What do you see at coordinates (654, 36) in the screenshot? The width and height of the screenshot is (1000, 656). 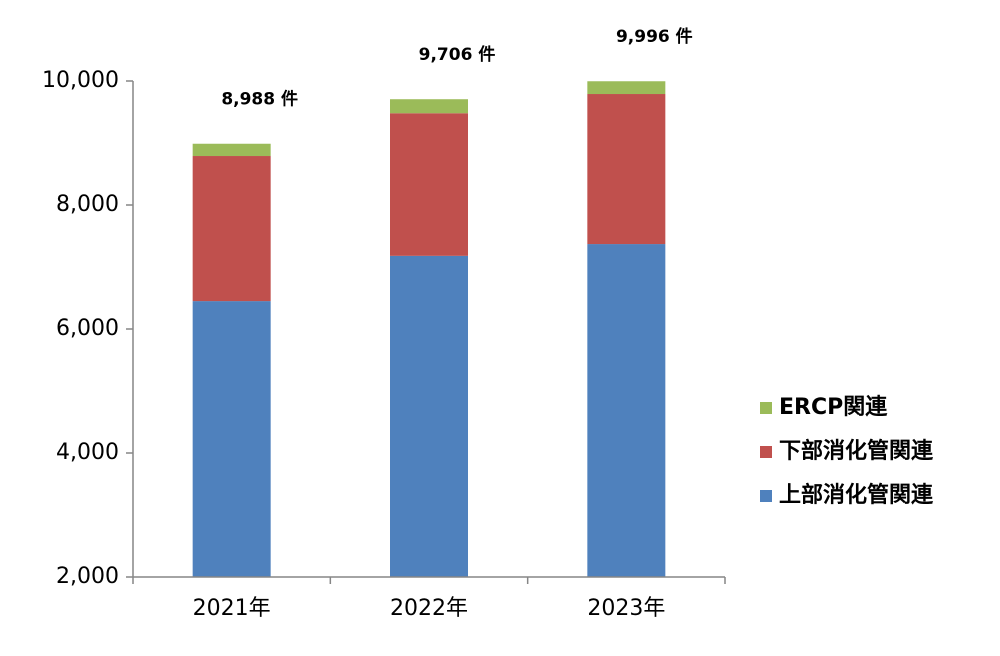 I see `total-label: 9,996 件` at bounding box center [654, 36].